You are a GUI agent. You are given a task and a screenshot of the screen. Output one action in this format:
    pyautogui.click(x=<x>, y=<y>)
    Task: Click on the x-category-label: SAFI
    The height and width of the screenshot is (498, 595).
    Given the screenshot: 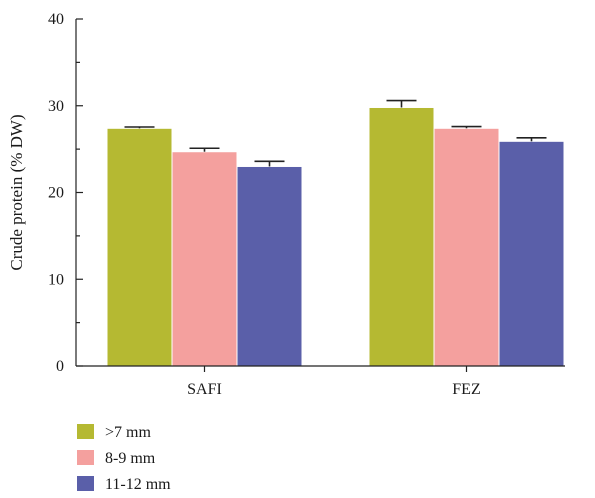 What is the action you would take?
    pyautogui.click(x=204, y=389)
    